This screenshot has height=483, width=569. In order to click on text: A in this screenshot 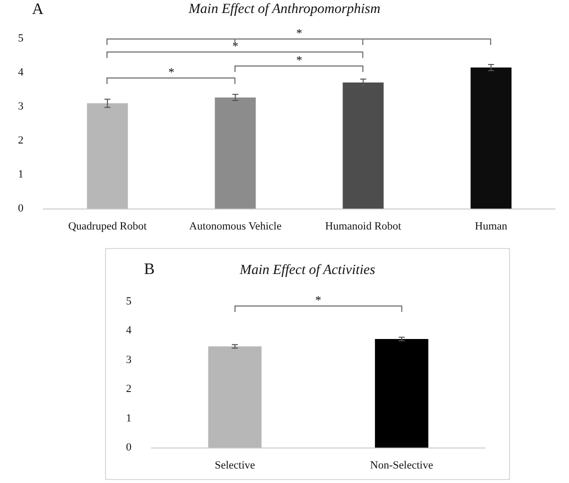, I will do `click(38, 10)`.